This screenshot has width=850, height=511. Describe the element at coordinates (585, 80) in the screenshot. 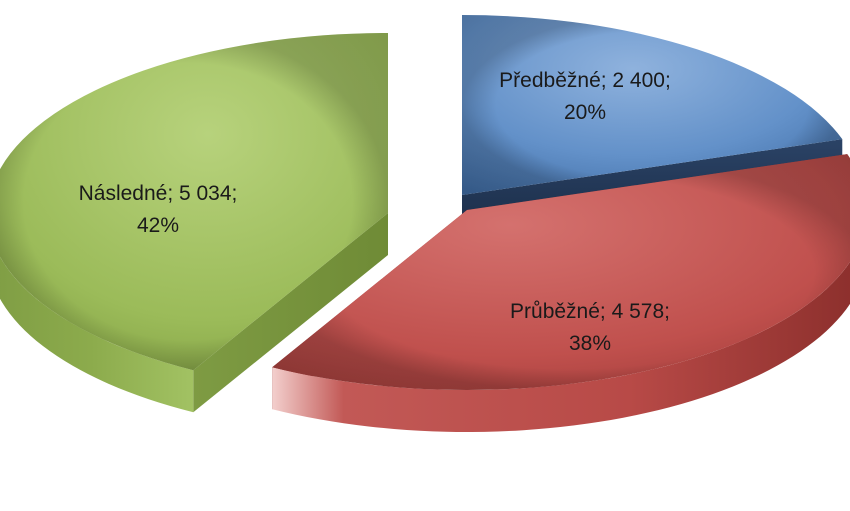

I see `slice-label-name-value: Předběžné; 2 400;` at that location.